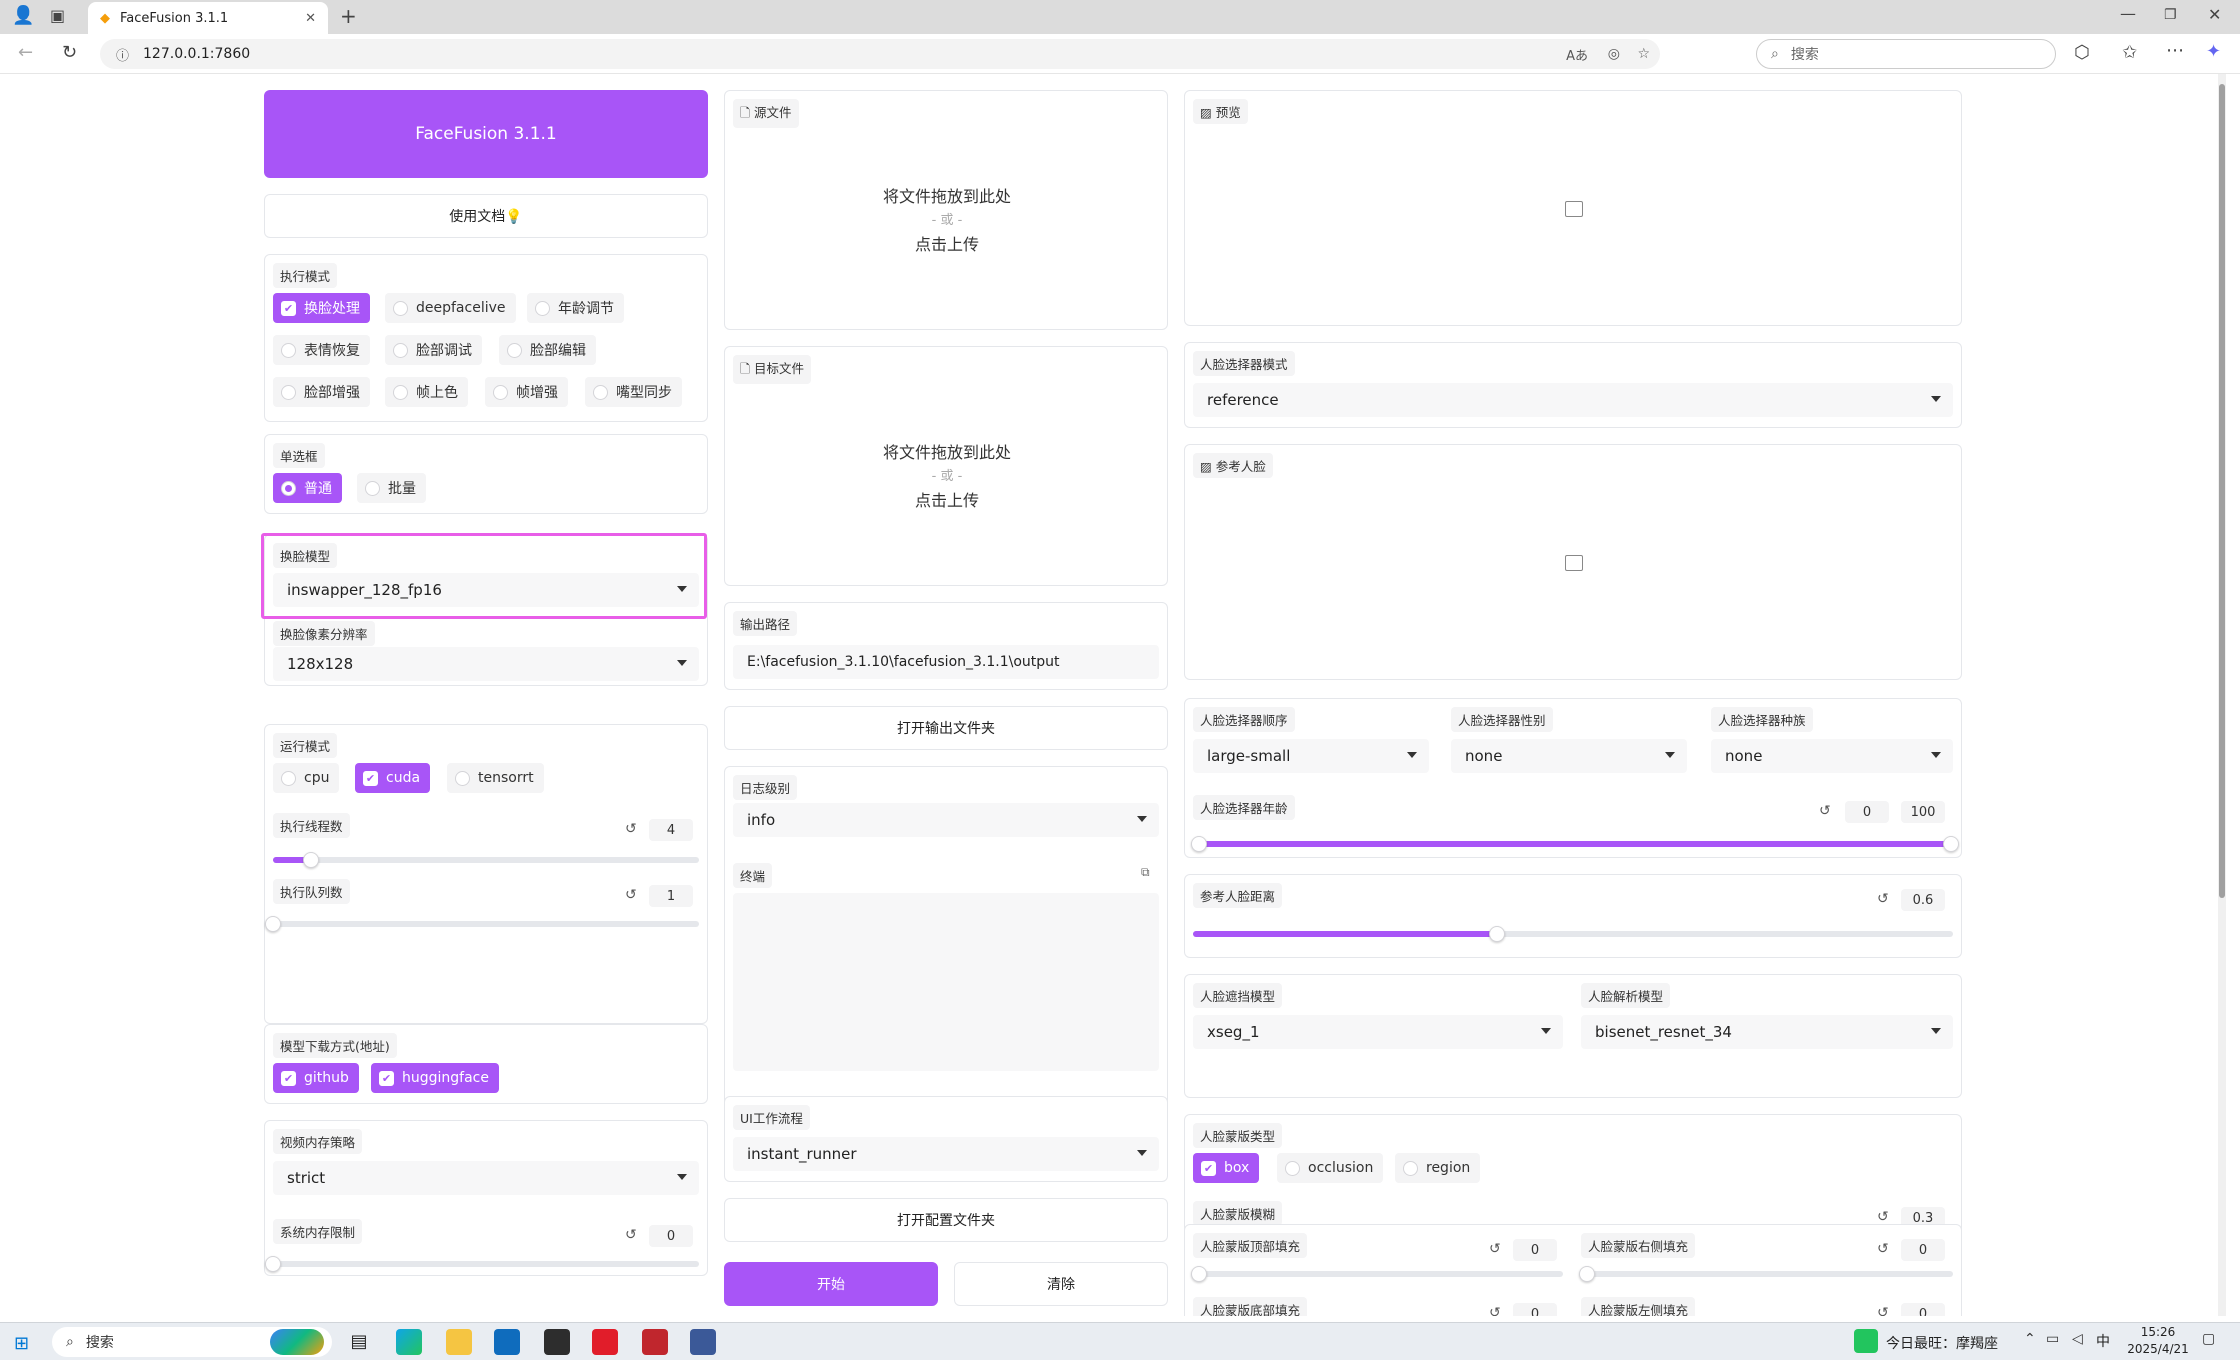 This screenshot has width=2240, height=1360. What do you see at coordinates (1923, 1250) in the screenshot?
I see `pad-right-number: 0` at bounding box center [1923, 1250].